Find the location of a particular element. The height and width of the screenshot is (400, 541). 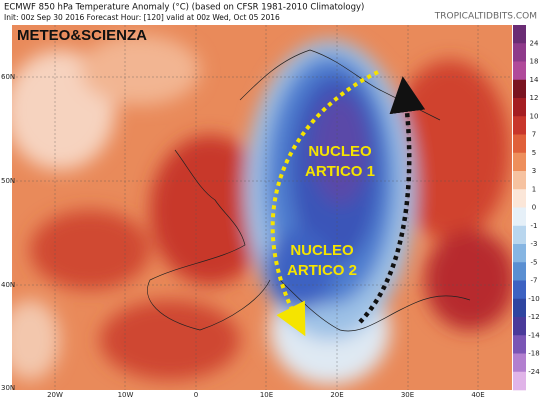

colorbar-label: -1 is located at coordinates (534, 226).